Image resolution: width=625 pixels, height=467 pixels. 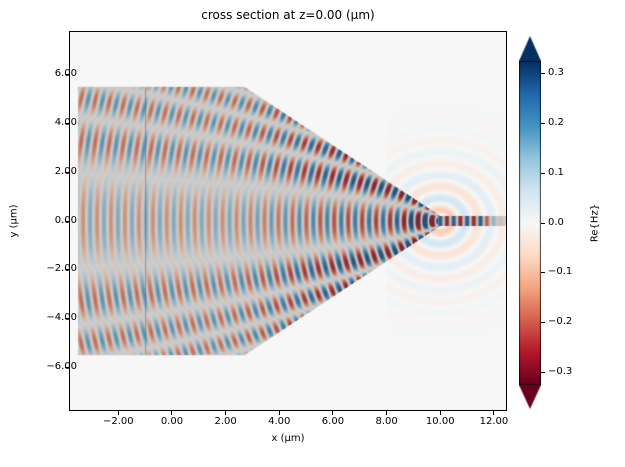 What do you see at coordinates (556, 122) in the screenshot?
I see `colorbar-tick-label: 0.2` at bounding box center [556, 122].